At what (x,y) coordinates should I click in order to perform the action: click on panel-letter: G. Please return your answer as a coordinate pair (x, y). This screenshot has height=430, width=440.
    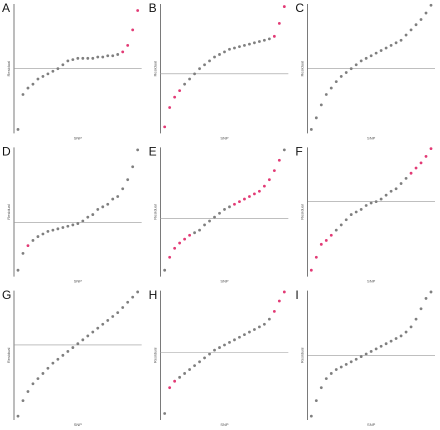
    Looking at the image, I should click on (6, 295).